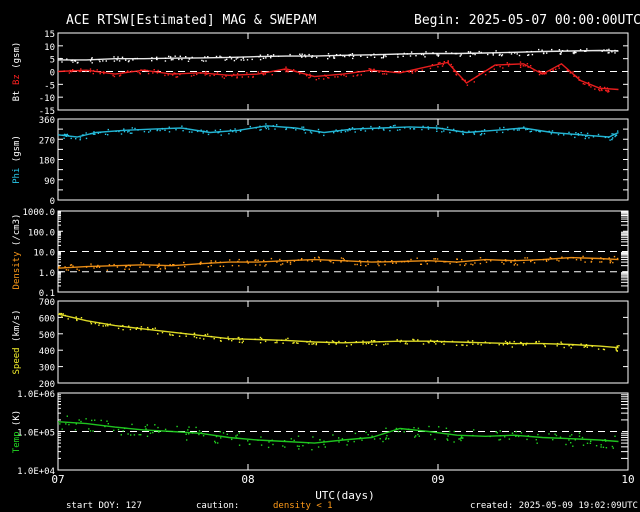 The image size is (640, 512). I want to click on y-axis-label-part: (/cm3), so click(17, 233).